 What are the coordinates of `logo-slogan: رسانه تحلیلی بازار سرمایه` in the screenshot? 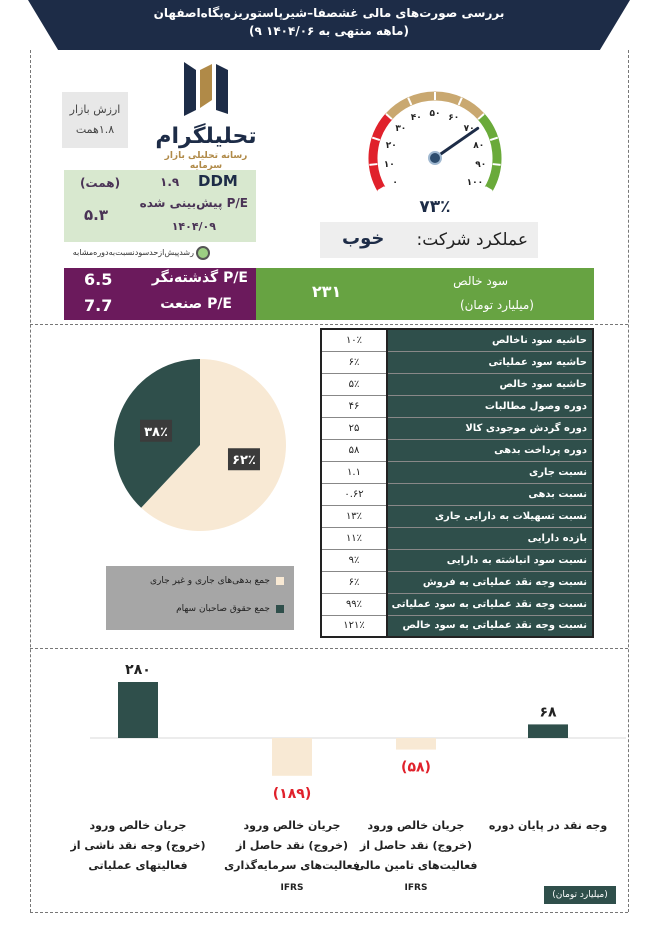 It's located at (206, 161).